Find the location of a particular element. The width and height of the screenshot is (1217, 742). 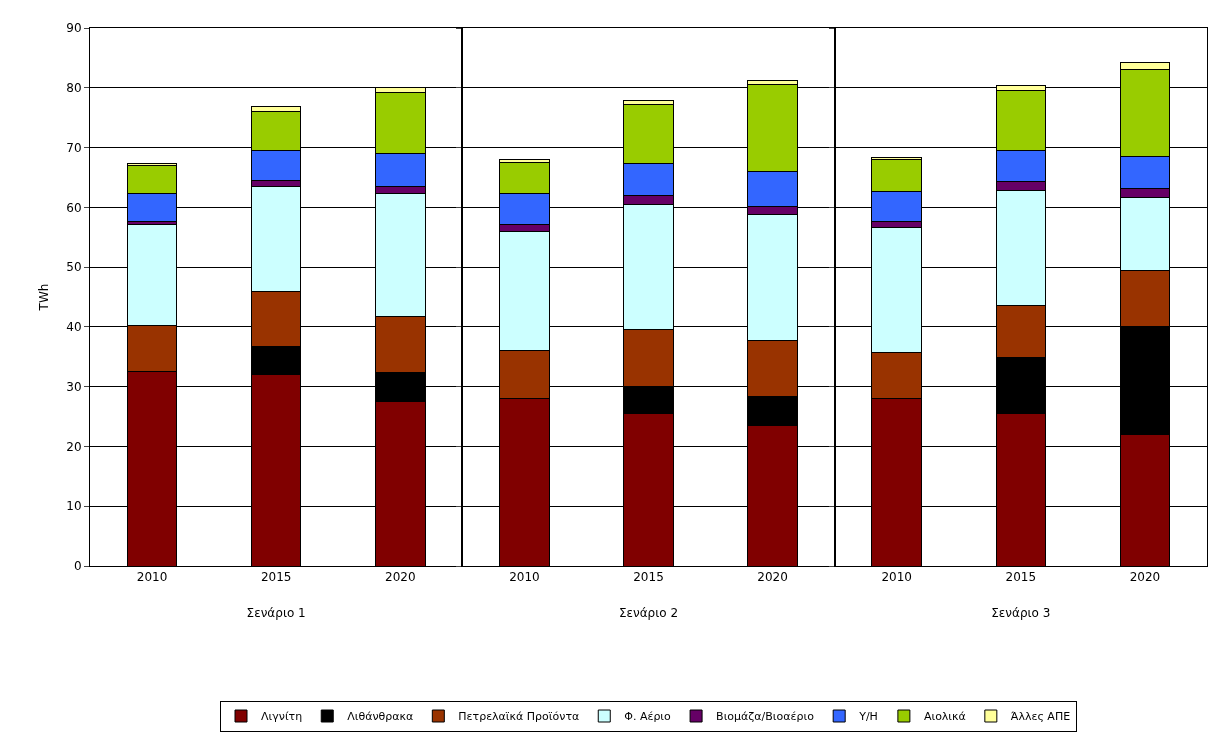

legend-label: Λιγνίτη is located at coordinates (282, 717).